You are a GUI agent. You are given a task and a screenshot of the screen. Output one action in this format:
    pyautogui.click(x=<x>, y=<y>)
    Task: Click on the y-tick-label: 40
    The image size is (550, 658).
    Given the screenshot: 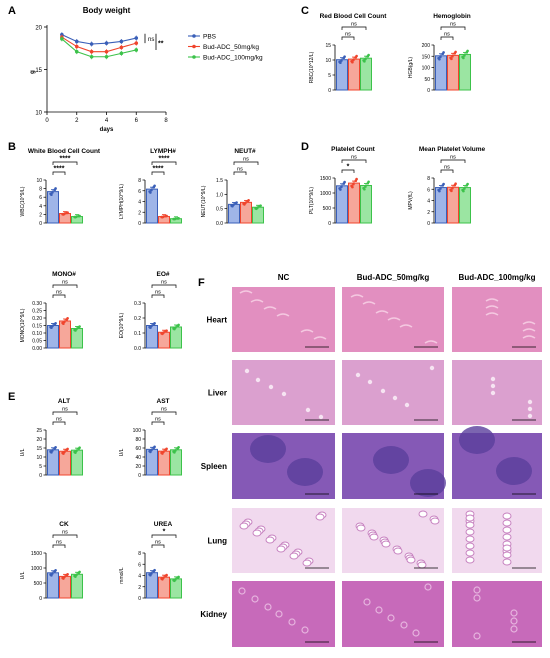 What is the action you would take?
    pyautogui.click(x=138, y=458)
    